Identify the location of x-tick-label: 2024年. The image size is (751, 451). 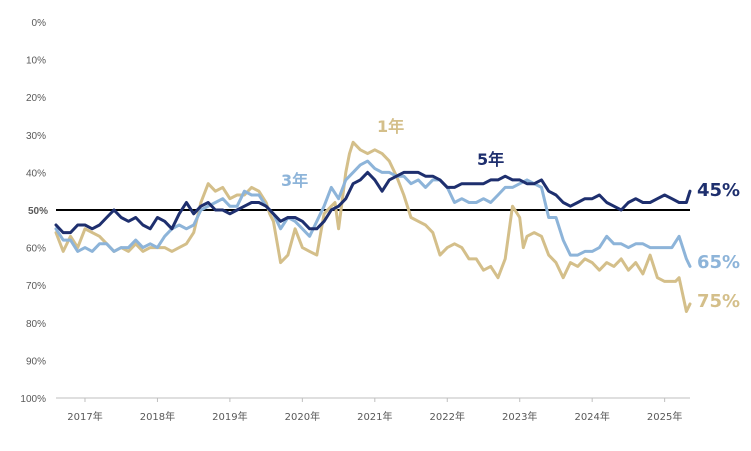
(591, 416).